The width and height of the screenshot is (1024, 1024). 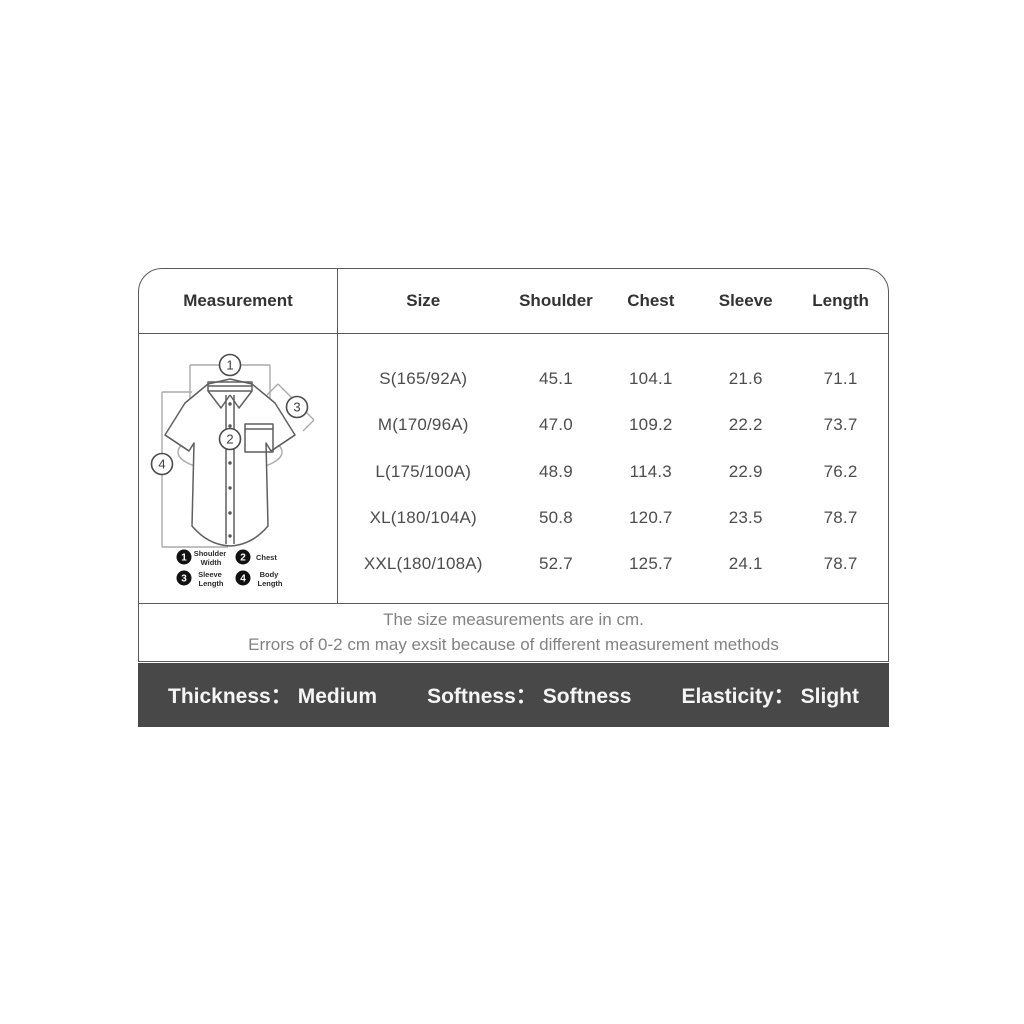 I want to click on cell-shoulder: 47.0, so click(x=555, y=425).